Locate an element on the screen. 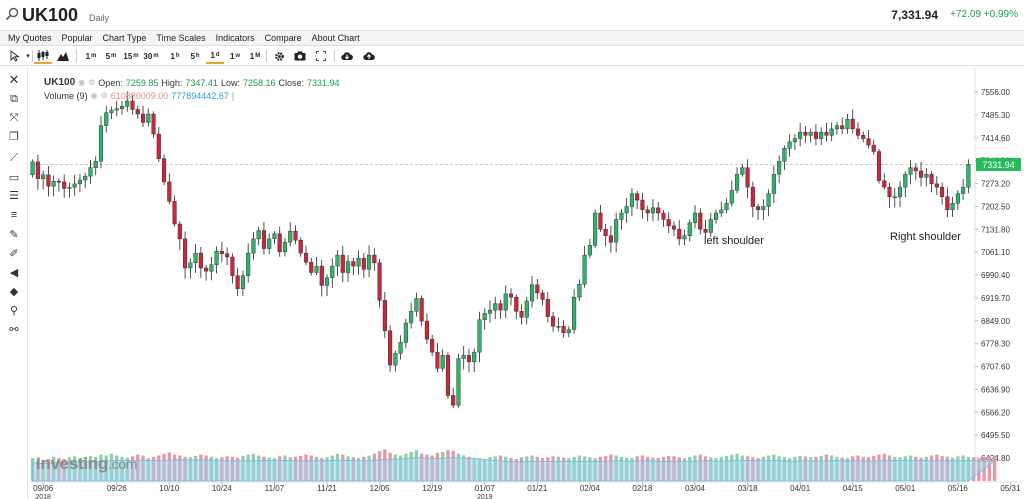  camera-icon is located at coordinates (300, 56).